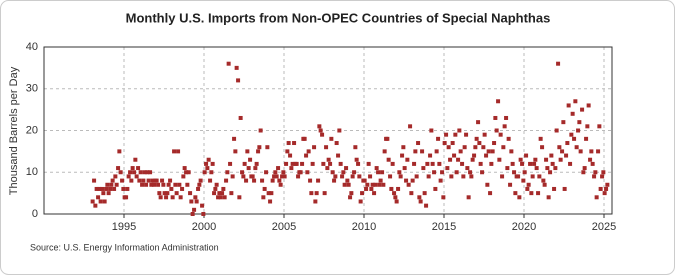 The width and height of the screenshot is (675, 275). I want to click on x-tick-label: 1995, so click(124, 227).